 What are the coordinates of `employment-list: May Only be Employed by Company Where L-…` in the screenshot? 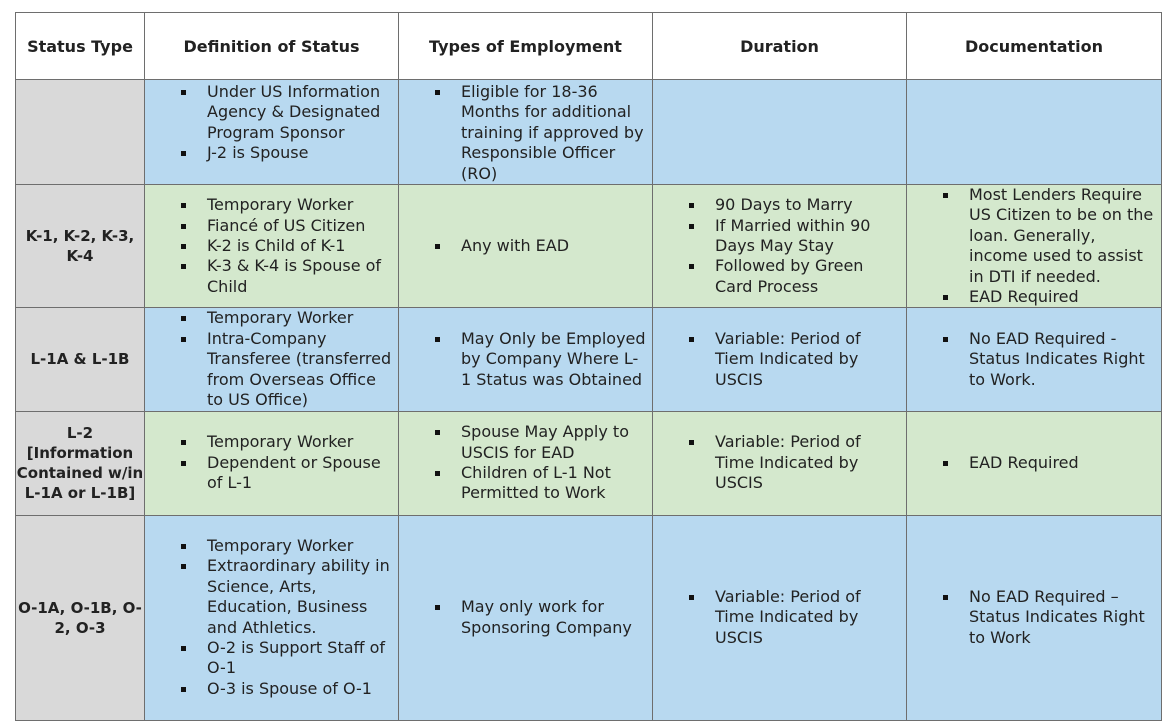 It's located at (525, 359).